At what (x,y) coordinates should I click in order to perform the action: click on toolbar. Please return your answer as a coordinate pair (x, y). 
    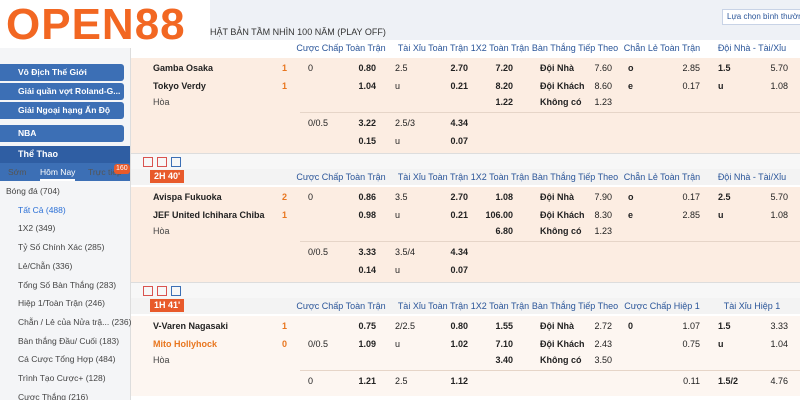
    Looking at the image, I should click on (465, 161).